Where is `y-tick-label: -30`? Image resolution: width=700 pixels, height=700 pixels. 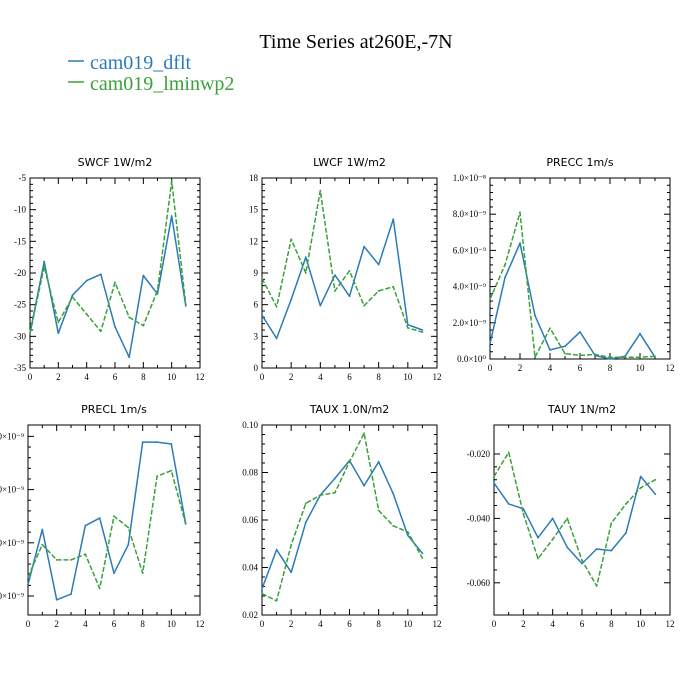 y-tick-label: -30 is located at coordinates (20, 336).